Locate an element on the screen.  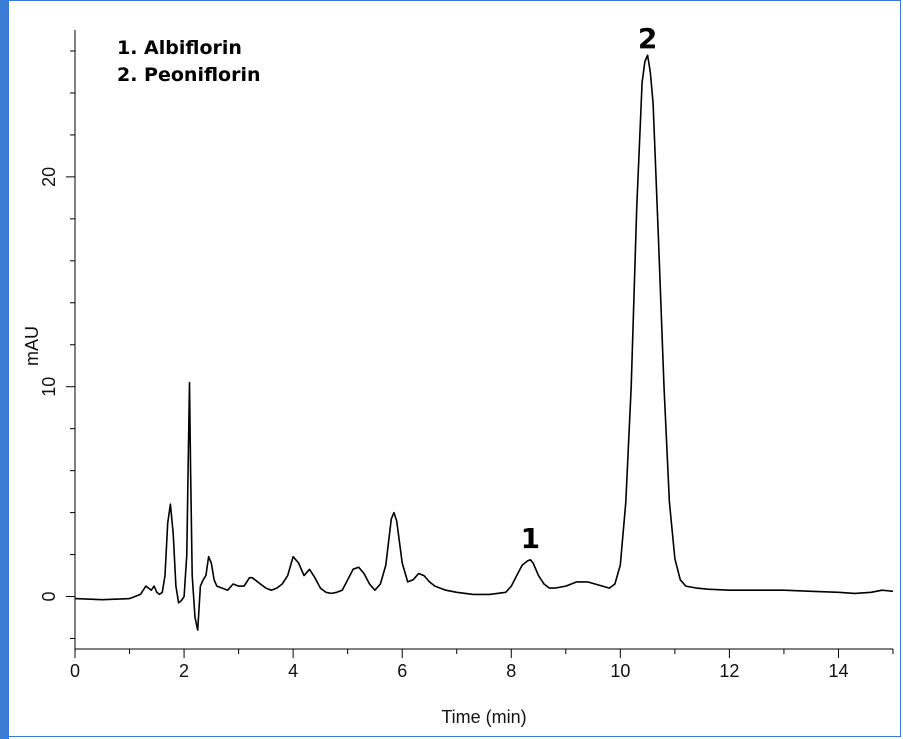
x-tick-label: 14 is located at coordinates (838, 671).